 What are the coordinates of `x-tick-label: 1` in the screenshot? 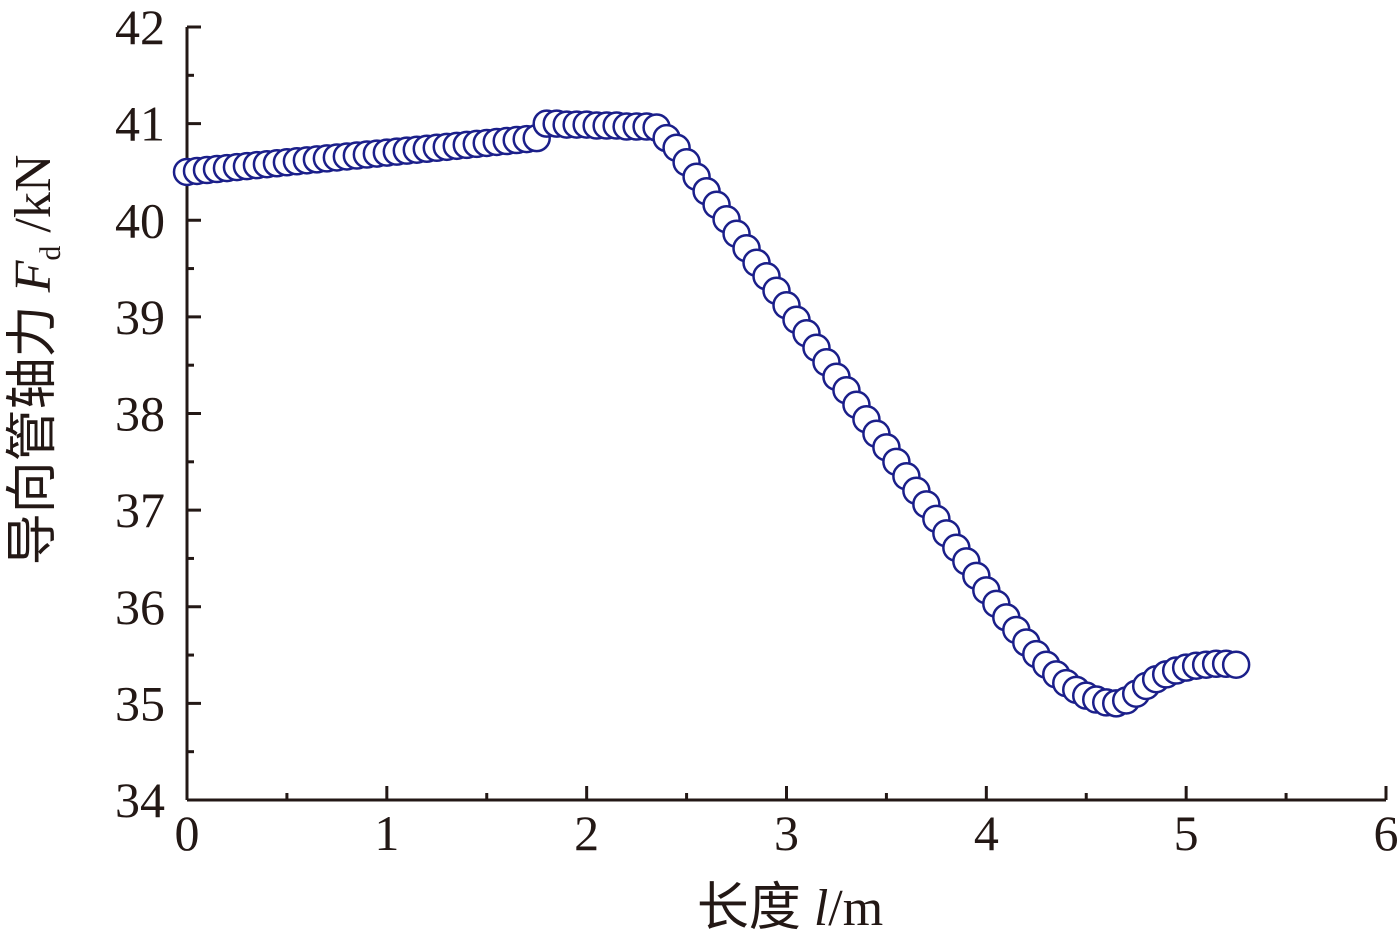 It's located at (386, 833).